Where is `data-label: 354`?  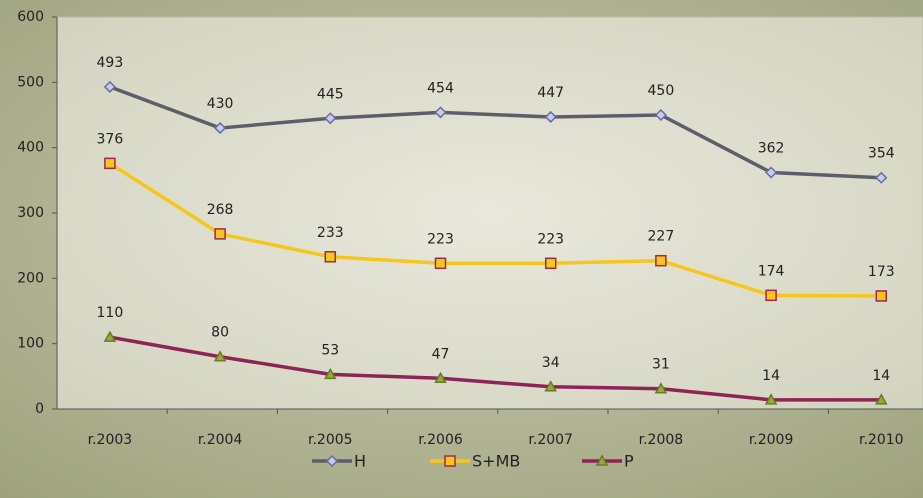 data-label: 354 is located at coordinates (881, 154).